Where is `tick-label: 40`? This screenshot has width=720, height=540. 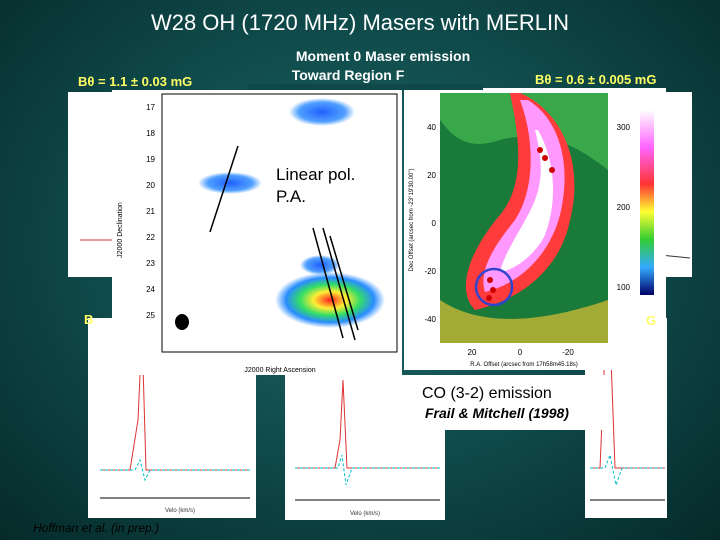
tick-label: 40 is located at coordinates (431, 127).